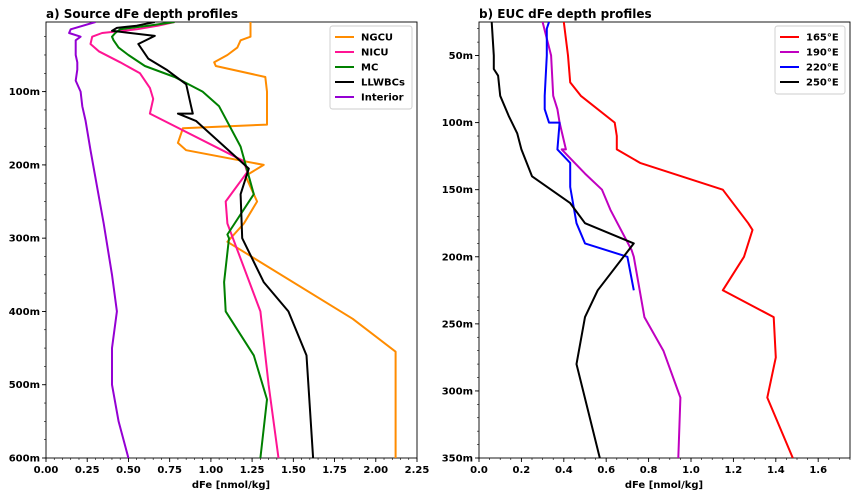 Image resolution: width=856 pixels, height=496 pixels. Describe the element at coordinates (606, 470) in the screenshot. I see `x-tick-label: 0.6` at that location.